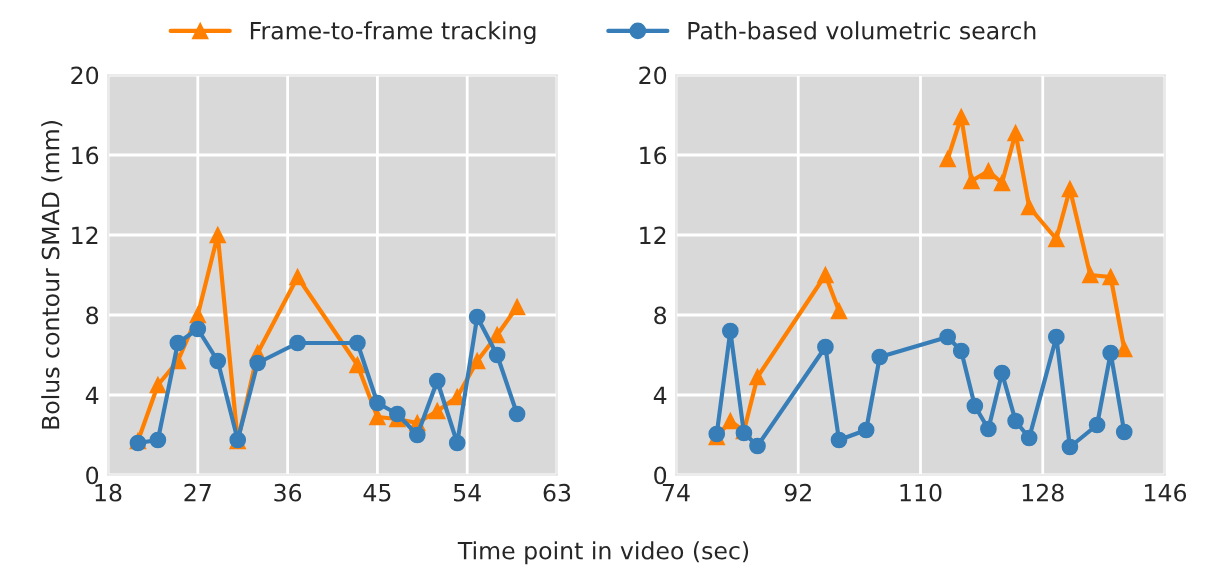 The height and width of the screenshot is (571, 1208). Describe the element at coordinates (557, 492) in the screenshot. I see `x-tick-label: 63` at that location.